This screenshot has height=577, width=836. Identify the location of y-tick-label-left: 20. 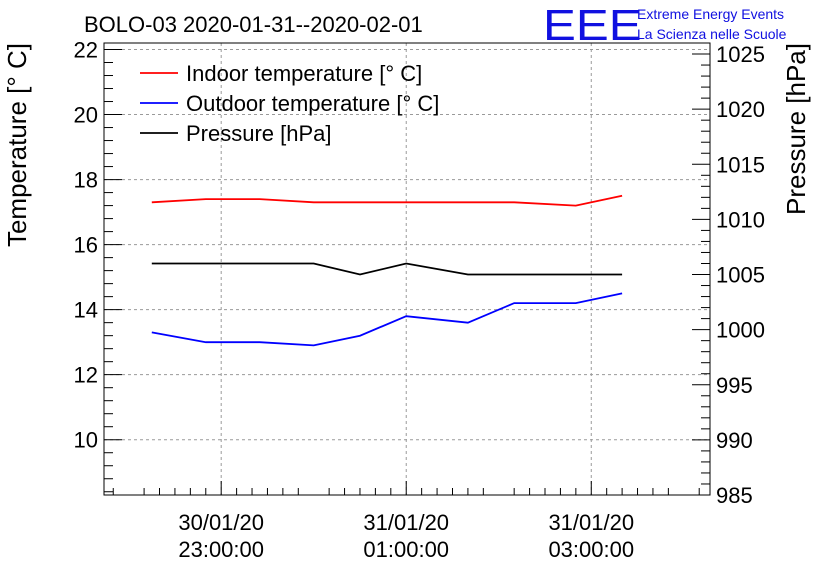
(86, 115).